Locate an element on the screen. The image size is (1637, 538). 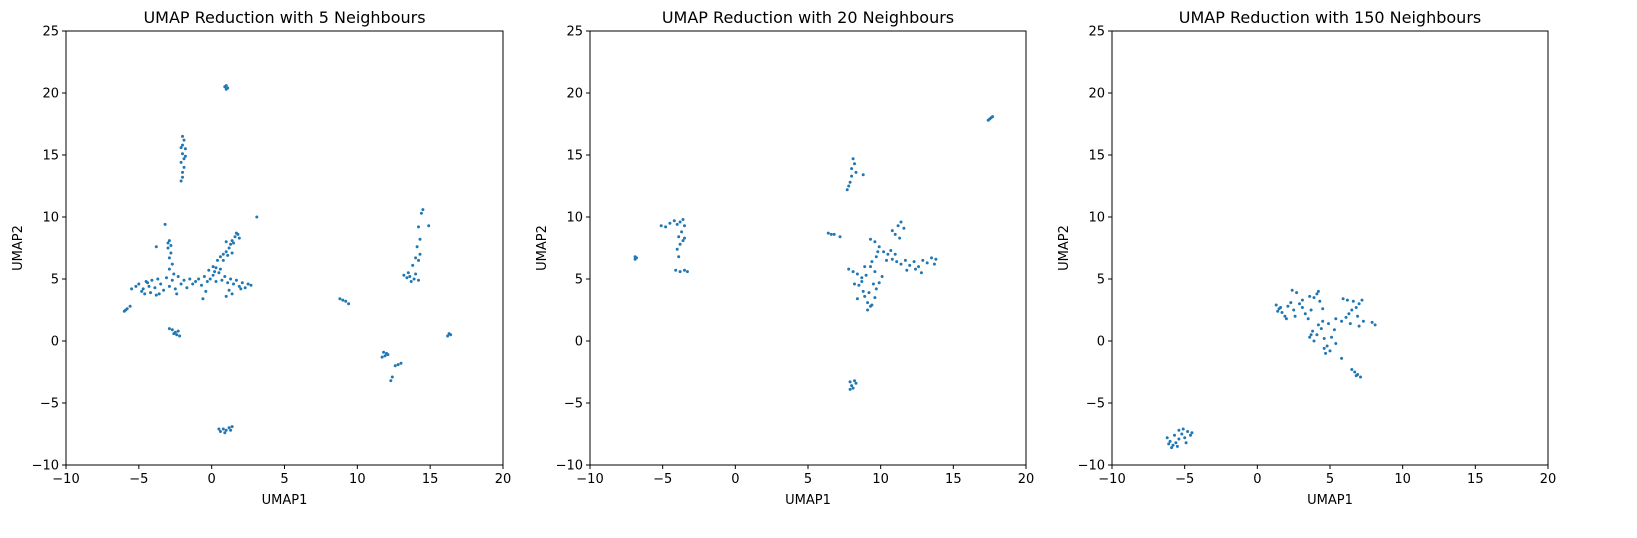
x-axis-label: UMAP1 is located at coordinates (285, 500).